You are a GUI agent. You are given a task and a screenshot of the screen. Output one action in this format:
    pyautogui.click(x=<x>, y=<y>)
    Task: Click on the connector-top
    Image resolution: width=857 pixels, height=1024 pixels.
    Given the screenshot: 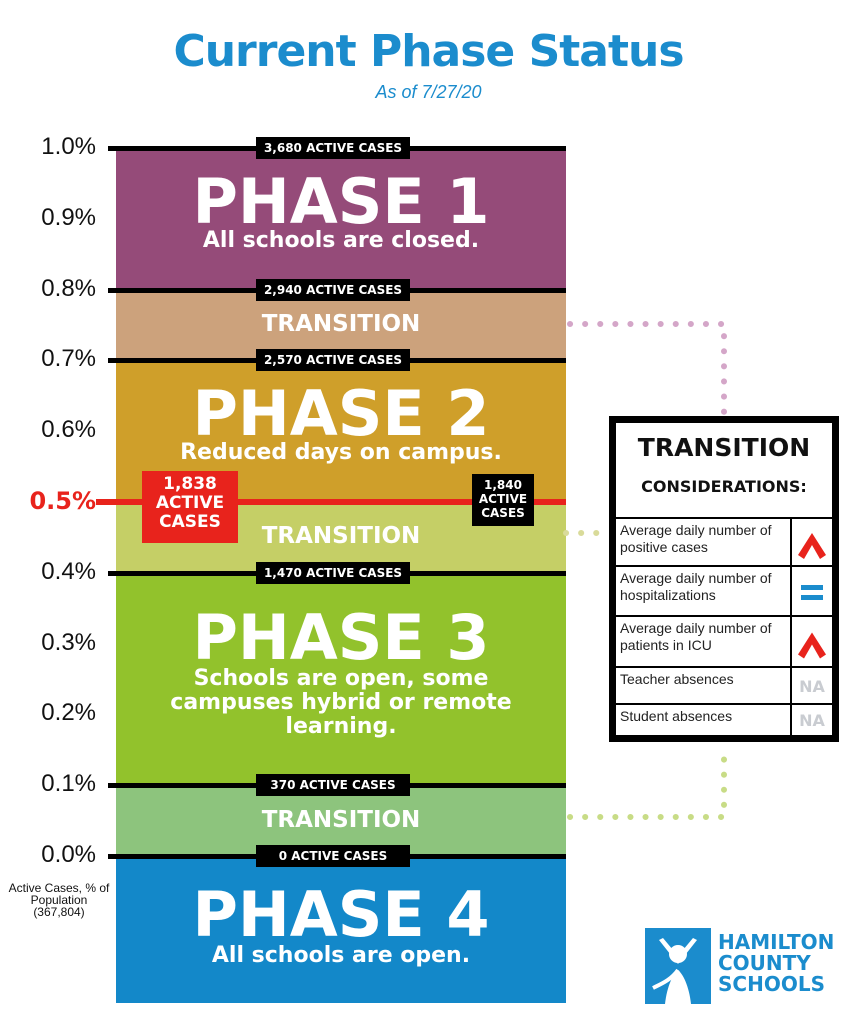 What is the action you would take?
    pyautogui.click(x=647, y=369)
    